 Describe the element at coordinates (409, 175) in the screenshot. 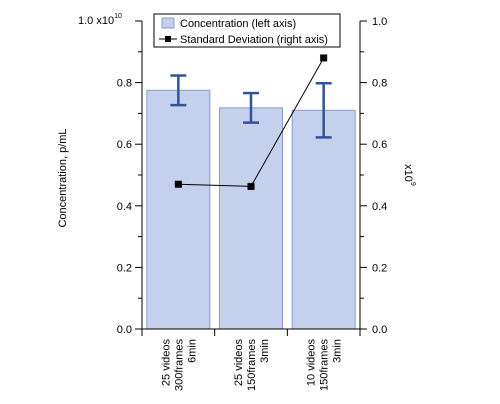

I see `right-axis-title: x109` at that location.